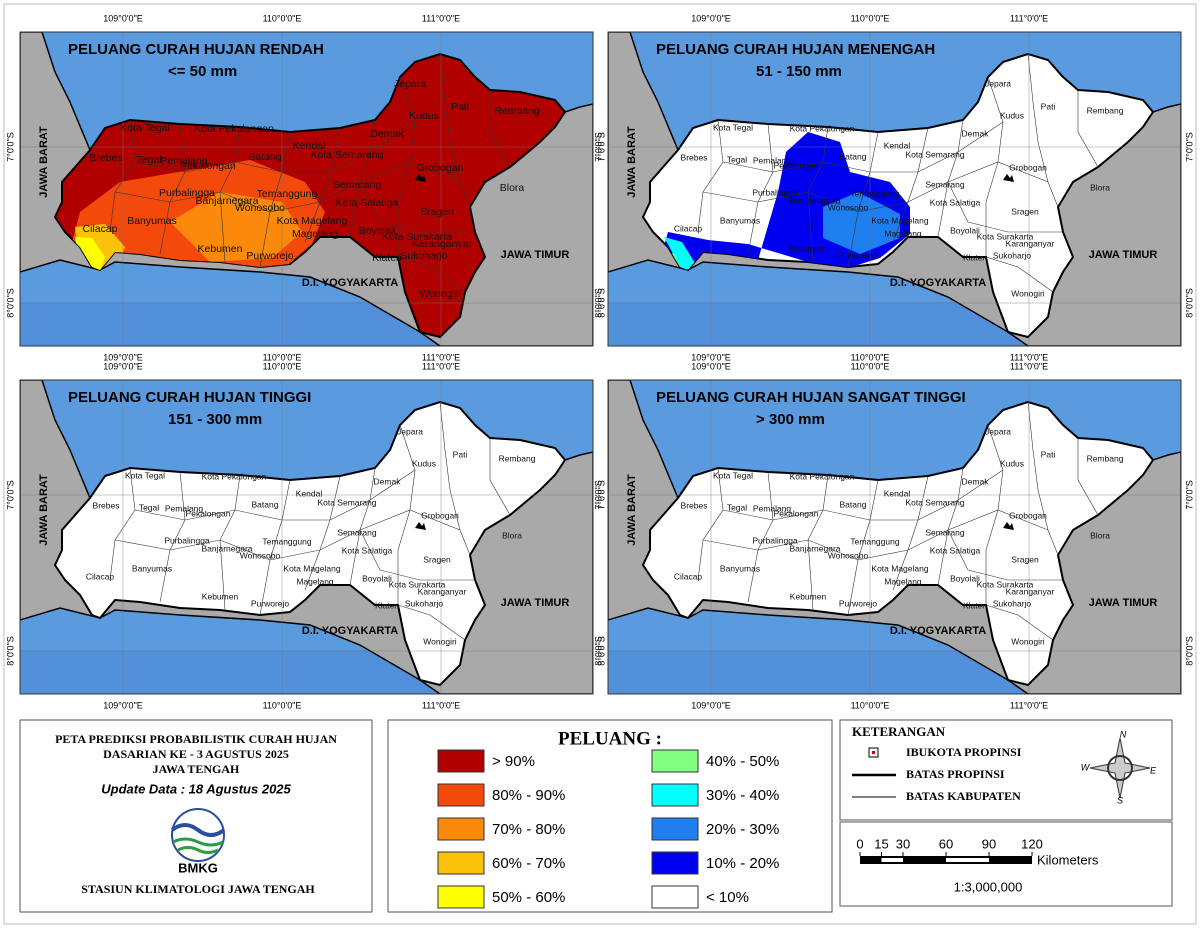  What do you see at coordinates (1120, 800) in the screenshot?
I see `compass-letter: S` at bounding box center [1120, 800].